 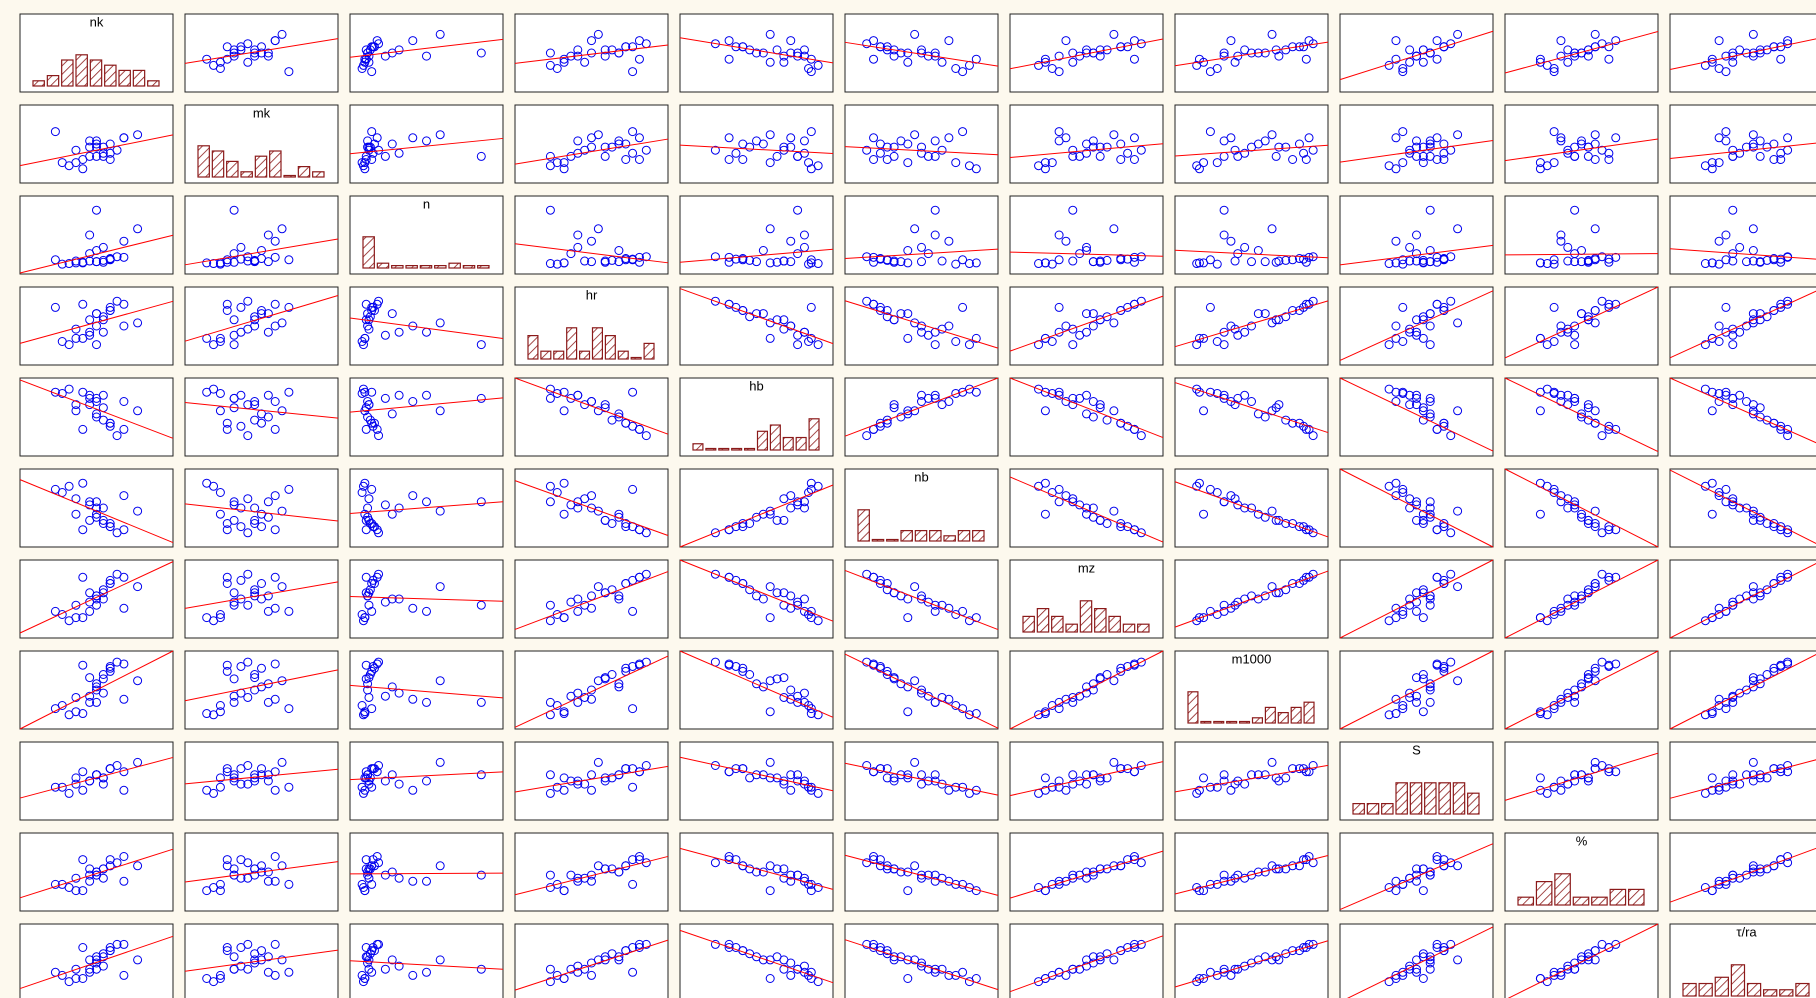 What do you see at coordinates (756, 385) in the screenshot?
I see `variable-label: hb` at bounding box center [756, 385].